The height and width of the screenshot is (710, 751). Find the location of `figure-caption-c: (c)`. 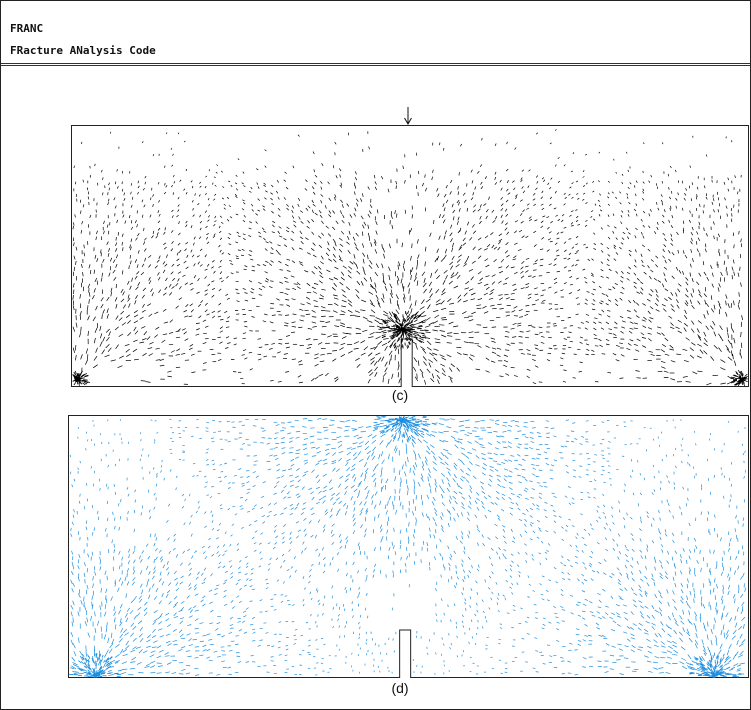

figure-caption-c: (c) is located at coordinates (400, 395).